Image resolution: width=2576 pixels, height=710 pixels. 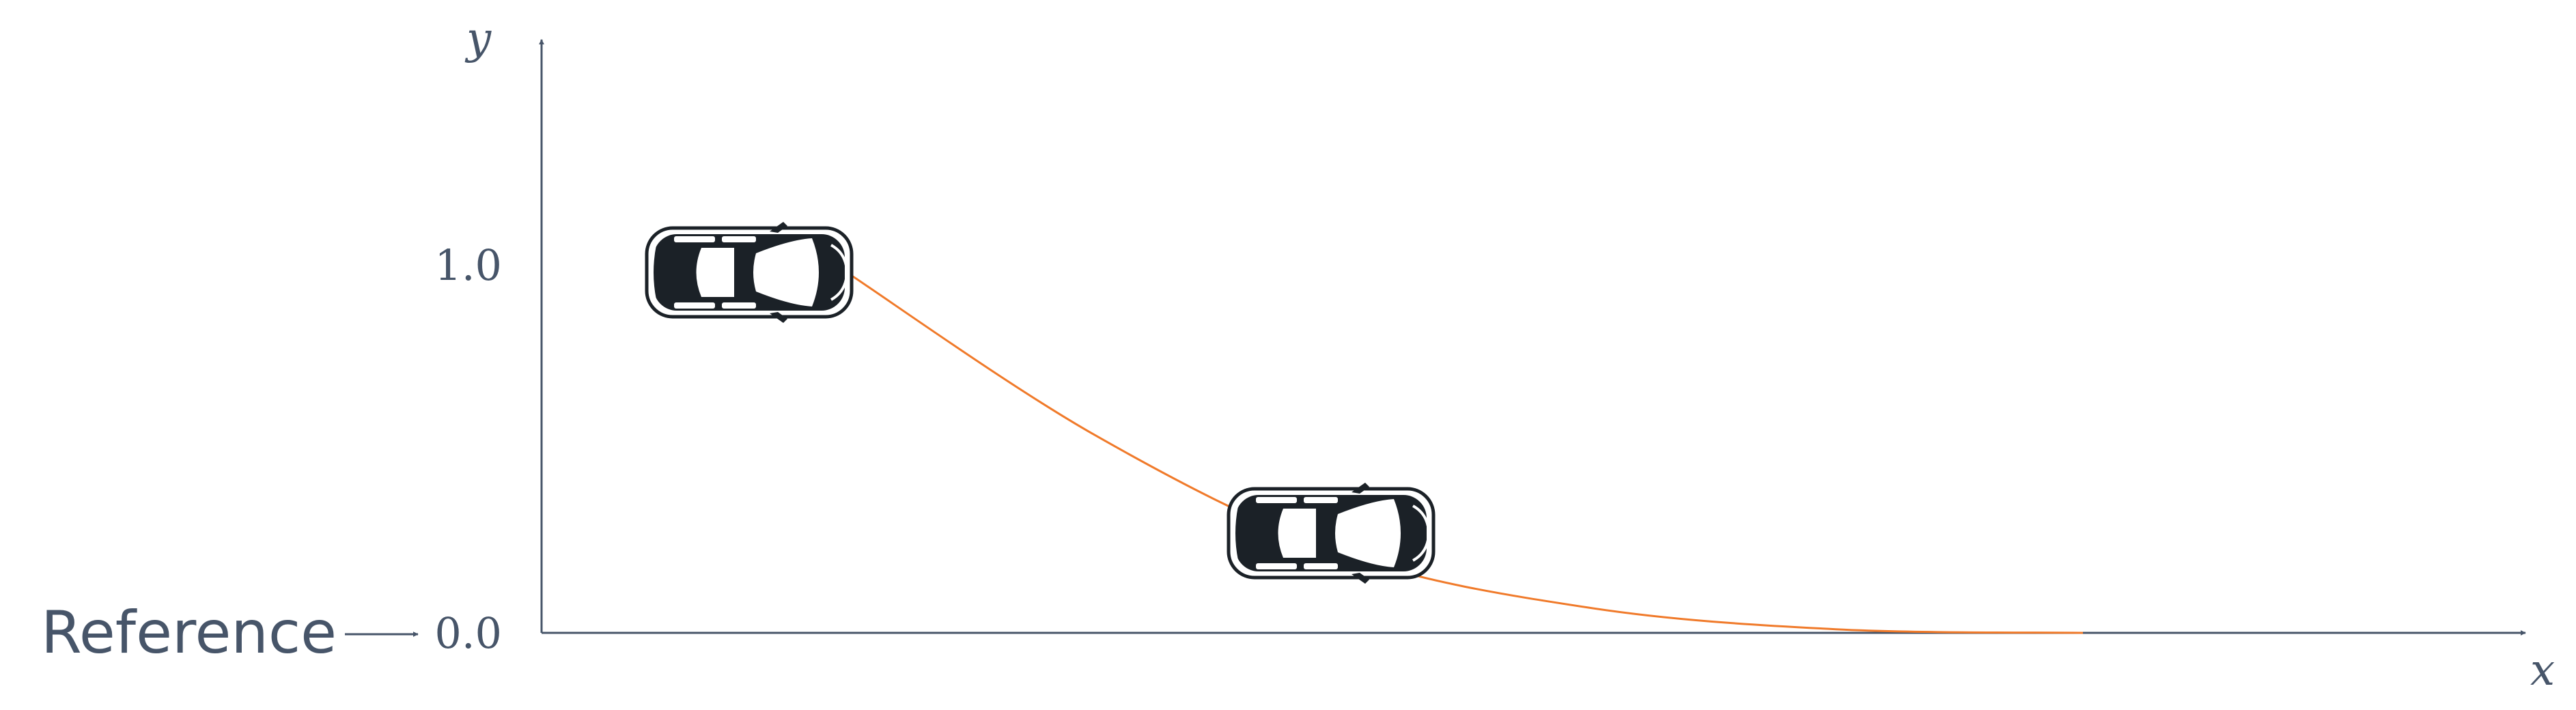 What do you see at coordinates (468, 633) in the screenshot?
I see `y-tick-label-0: 0.0` at bounding box center [468, 633].